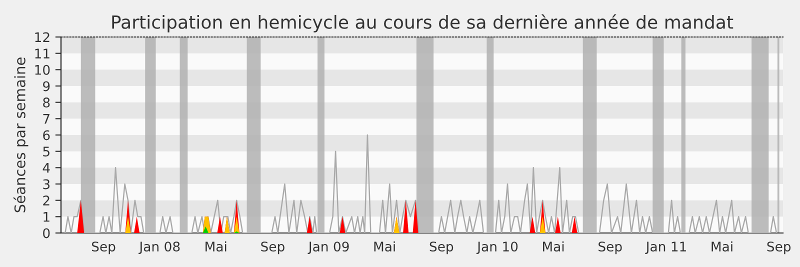 This screenshot has width=800, height=267. I want to click on x-tick-label: Jan 11, so click(665, 248).